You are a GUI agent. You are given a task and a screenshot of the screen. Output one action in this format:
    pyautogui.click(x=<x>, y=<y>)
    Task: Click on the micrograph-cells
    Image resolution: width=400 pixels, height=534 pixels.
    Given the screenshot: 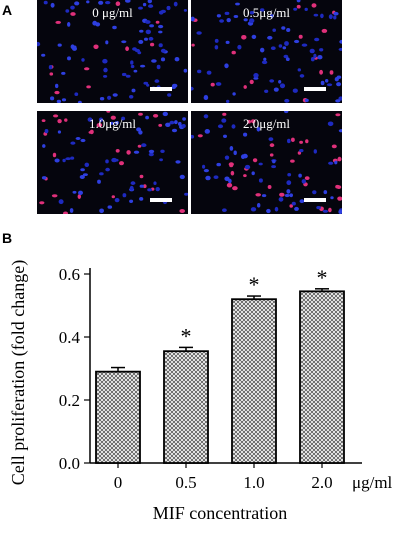 What is the action you would take?
    pyautogui.click(x=112, y=51)
    